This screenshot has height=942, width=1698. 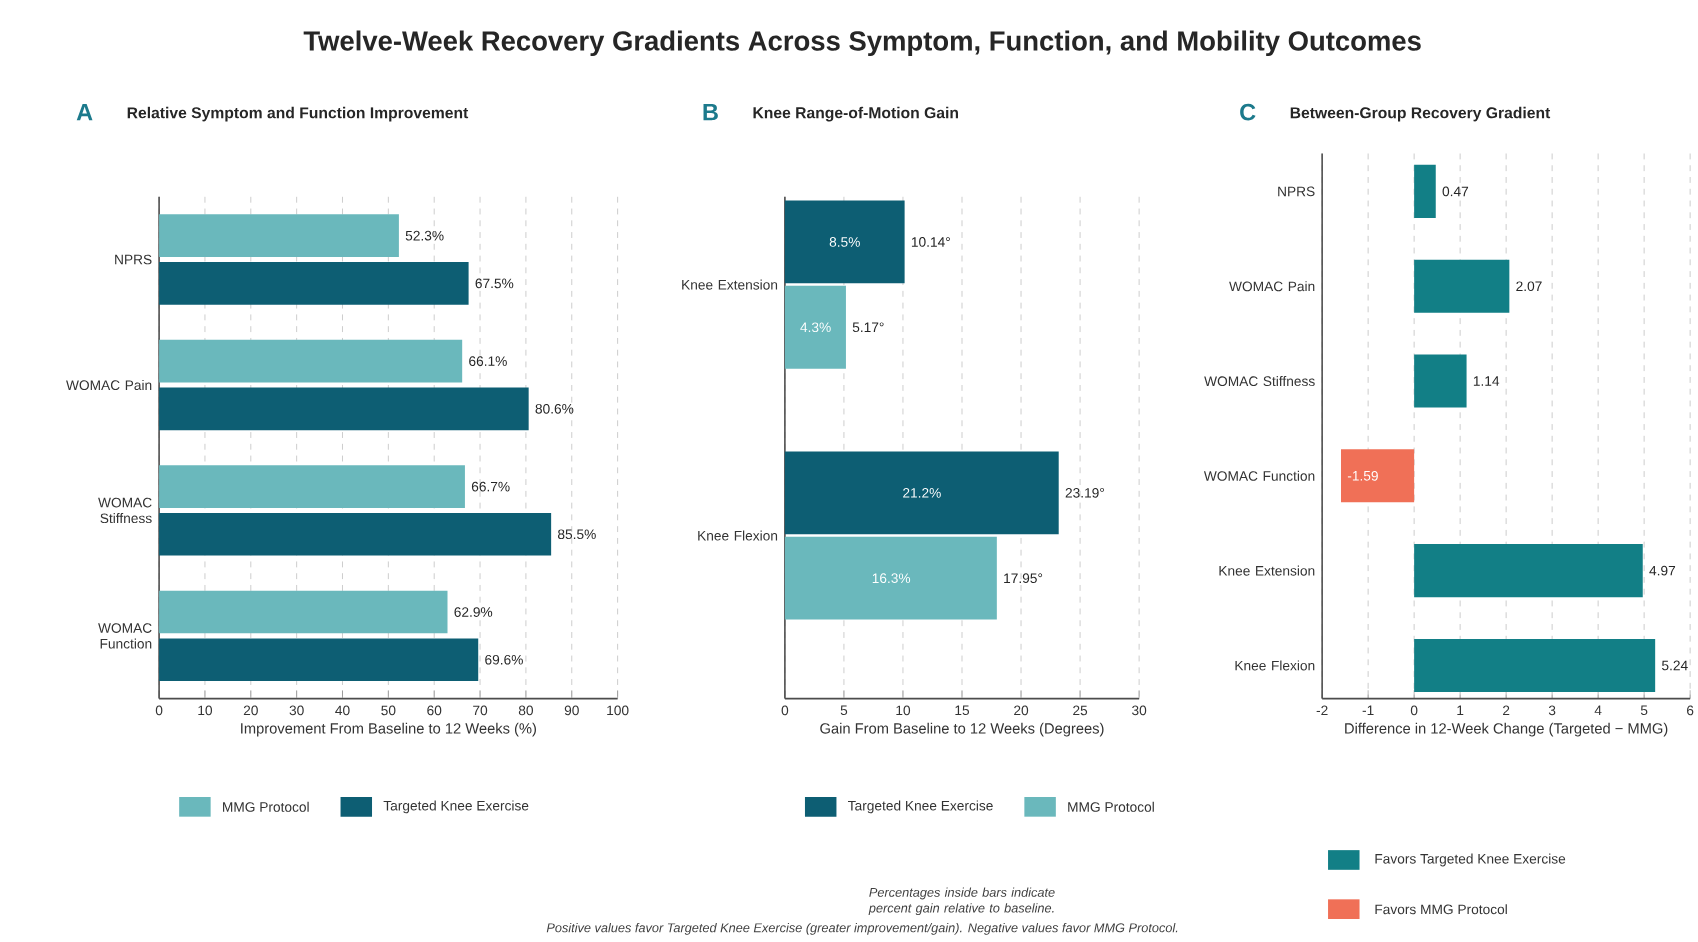 I want to click on text: C, so click(x=1248, y=112).